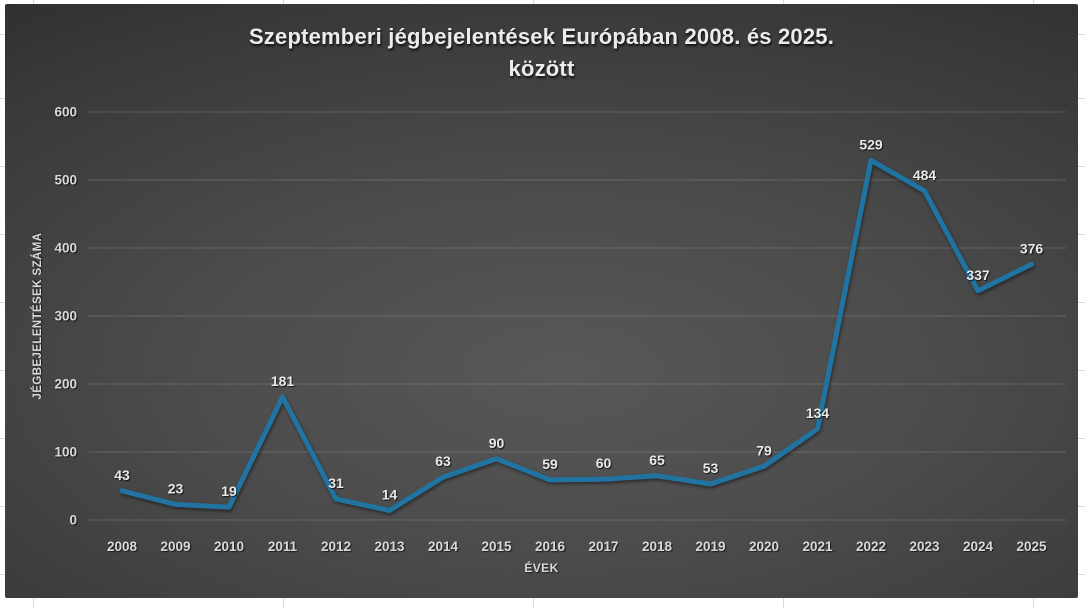 This screenshot has height=608, width=1085. Describe the element at coordinates (65, 112) in the screenshot. I see `y-tick-label: 600` at that location.